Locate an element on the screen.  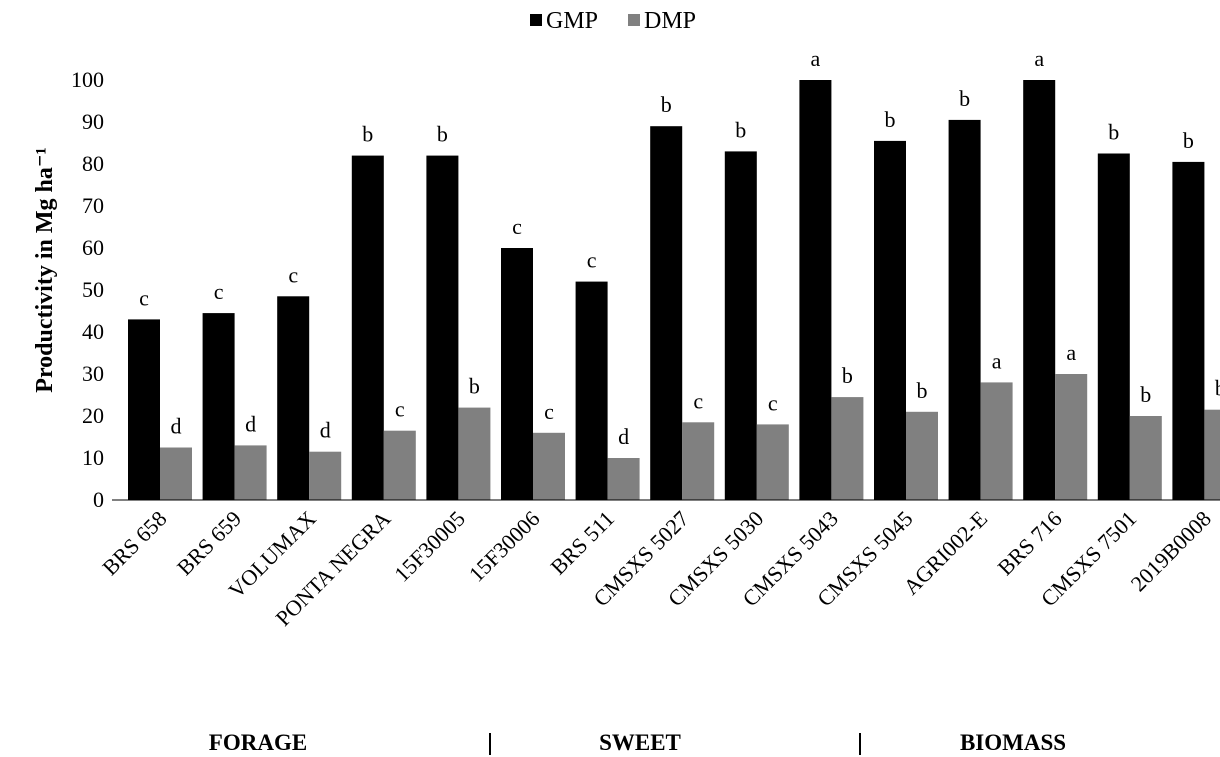
category-label: BRS 659 is located at coordinates (209, 543).